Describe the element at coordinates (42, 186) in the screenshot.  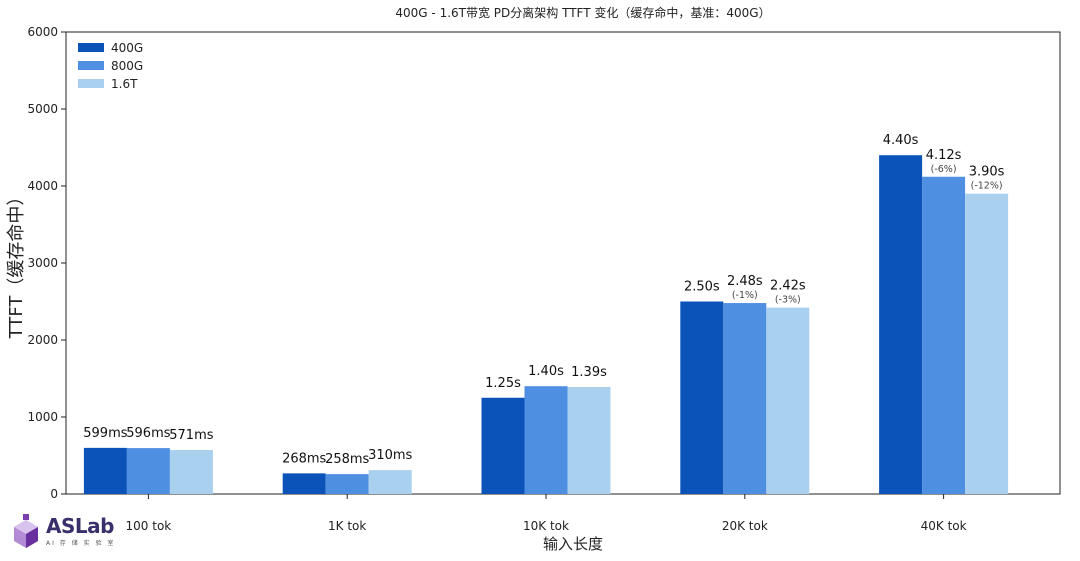
I see `y-tick-label: 4000` at that location.